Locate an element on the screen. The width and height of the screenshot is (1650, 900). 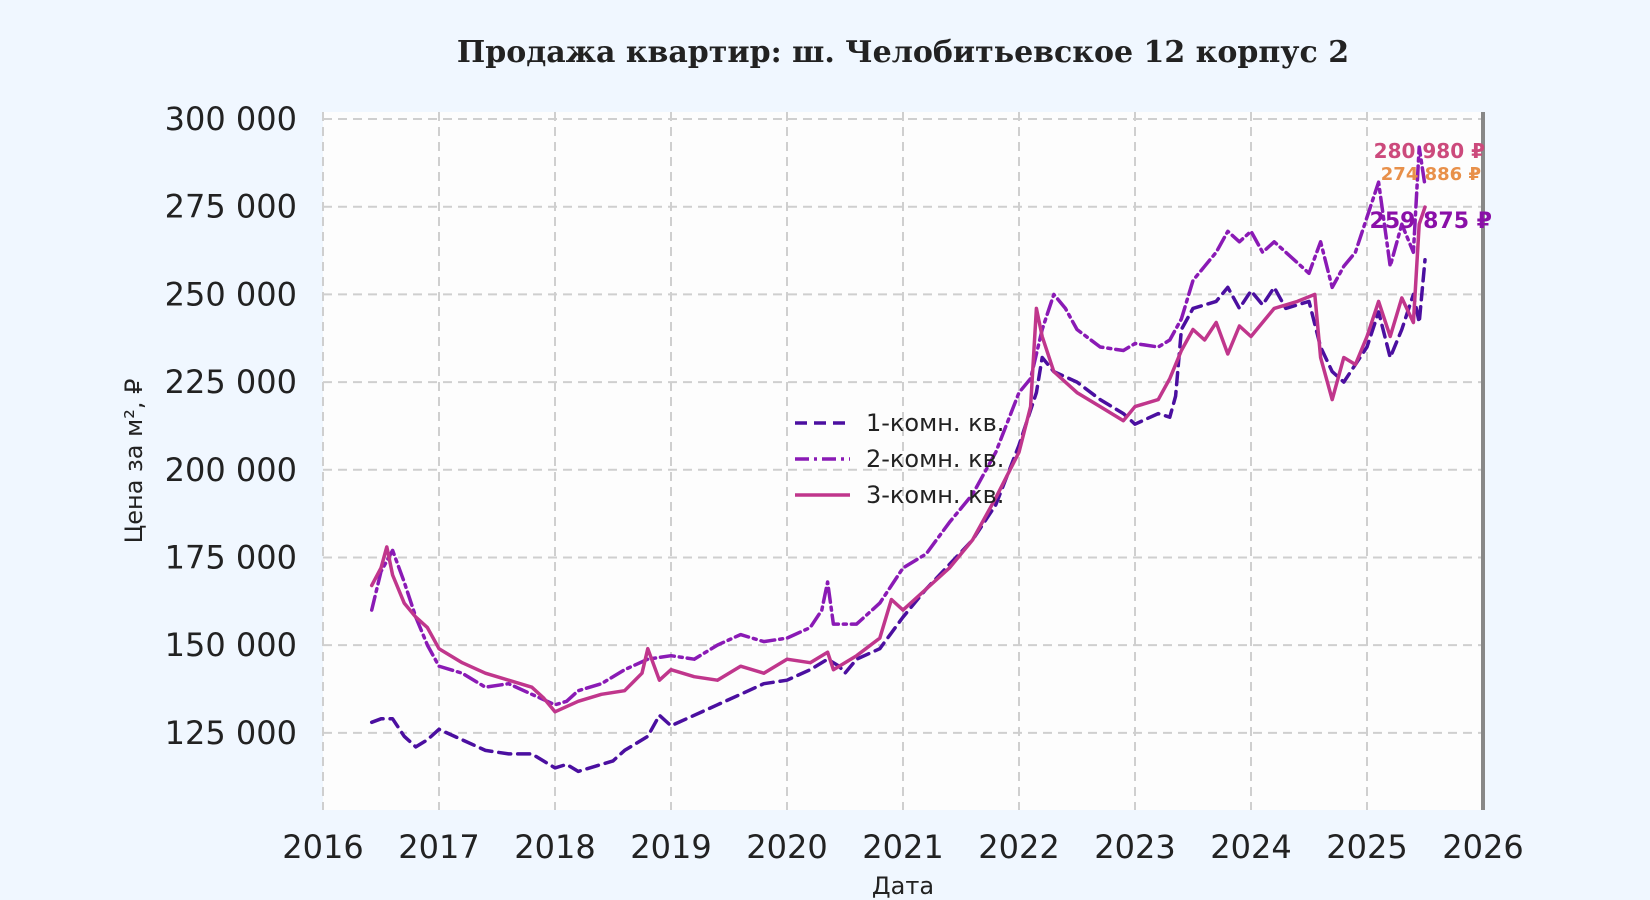
y-tick-label: 250 000 is located at coordinates (231, 294).